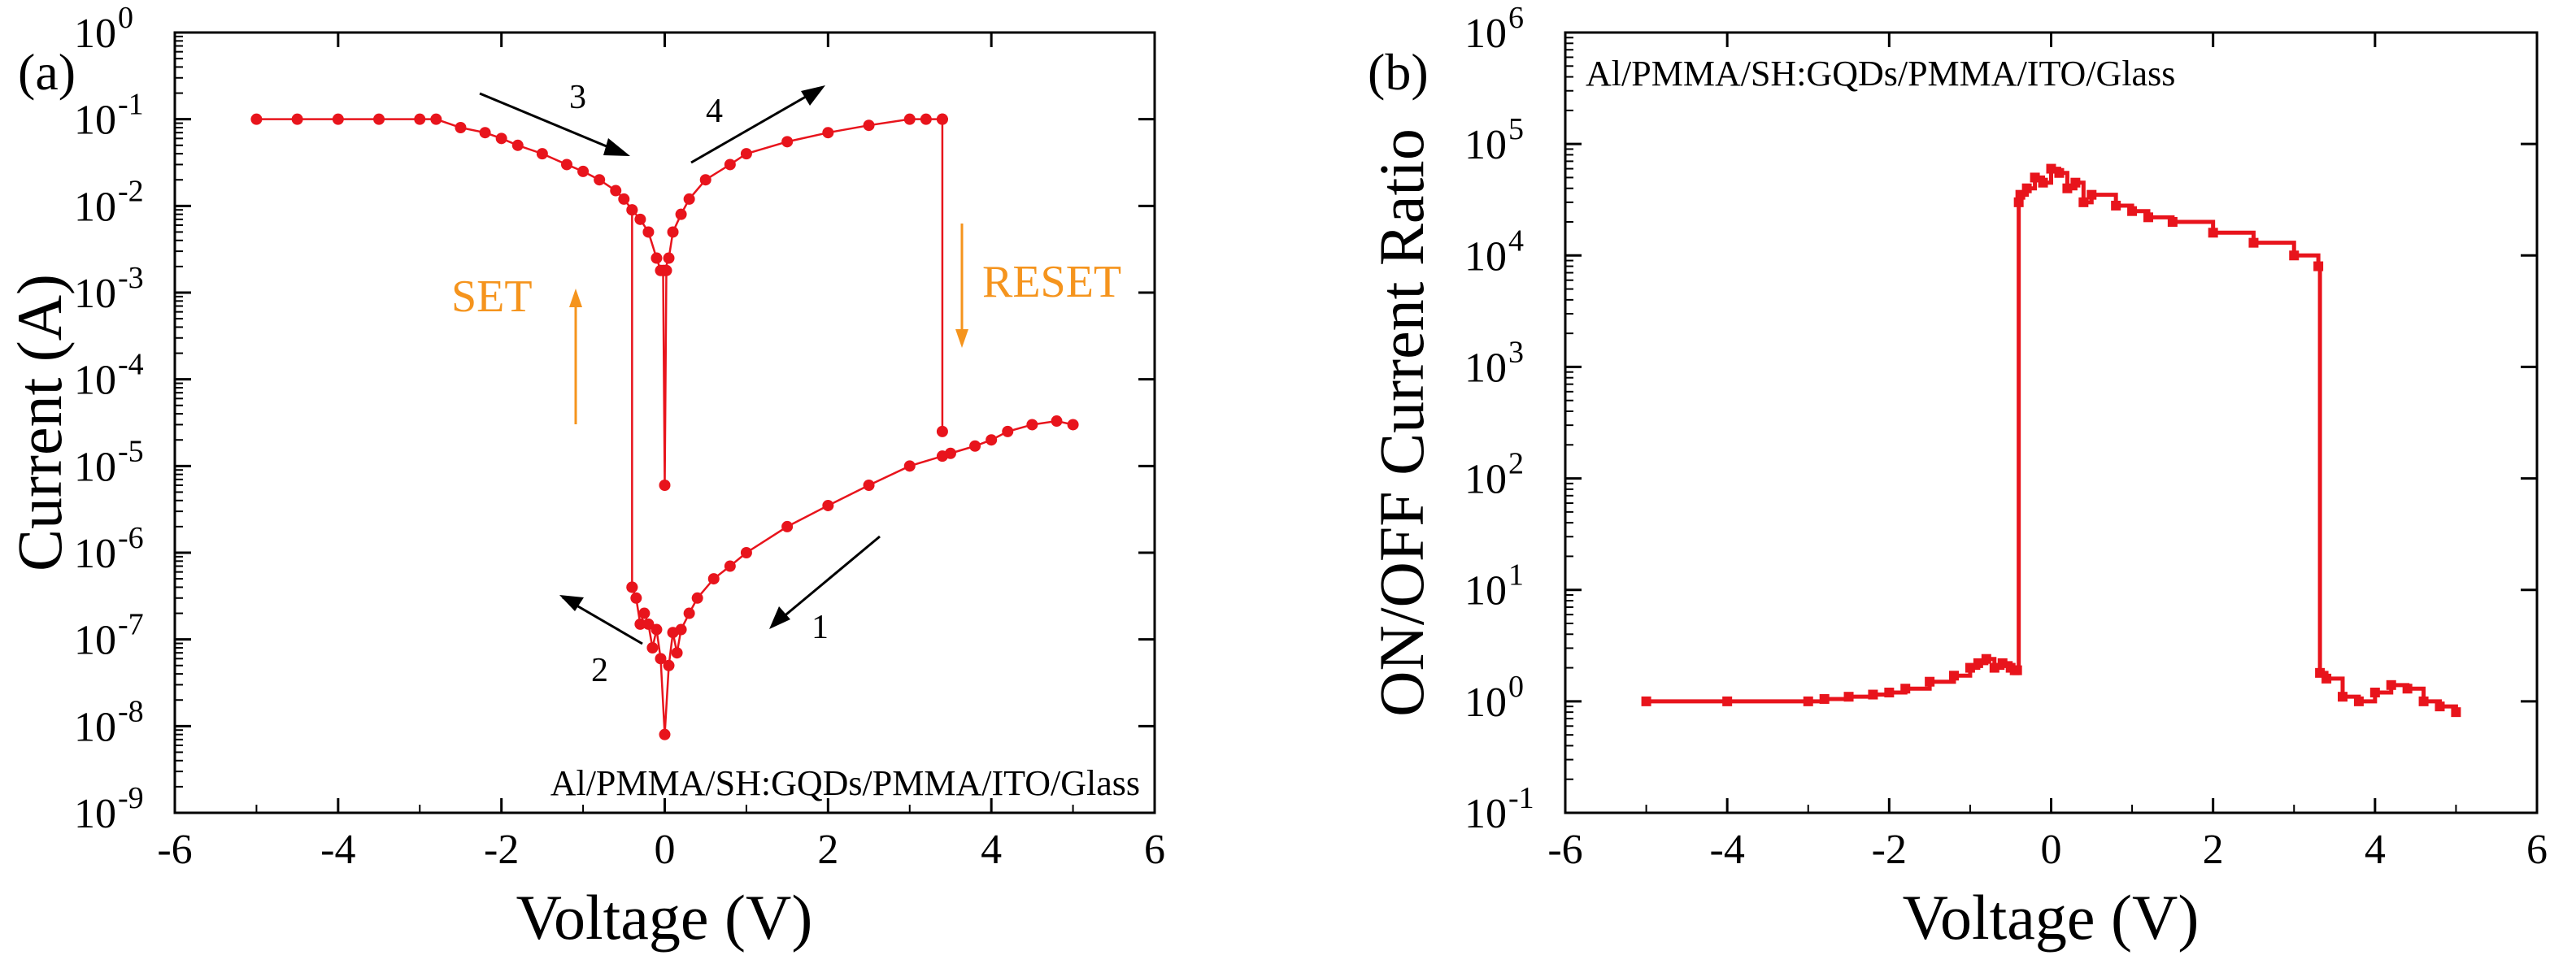 Image resolution: width=2576 pixels, height=977 pixels. Describe the element at coordinates (714, 112) in the screenshot. I see `sweep-label-4: 4` at that location.